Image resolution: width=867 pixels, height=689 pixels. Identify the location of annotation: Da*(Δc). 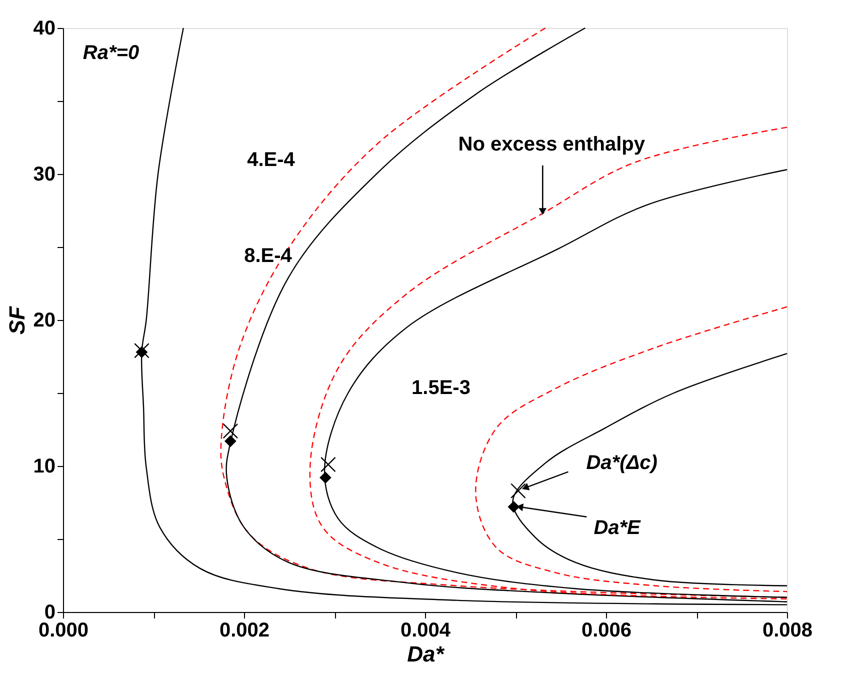
(622, 463).